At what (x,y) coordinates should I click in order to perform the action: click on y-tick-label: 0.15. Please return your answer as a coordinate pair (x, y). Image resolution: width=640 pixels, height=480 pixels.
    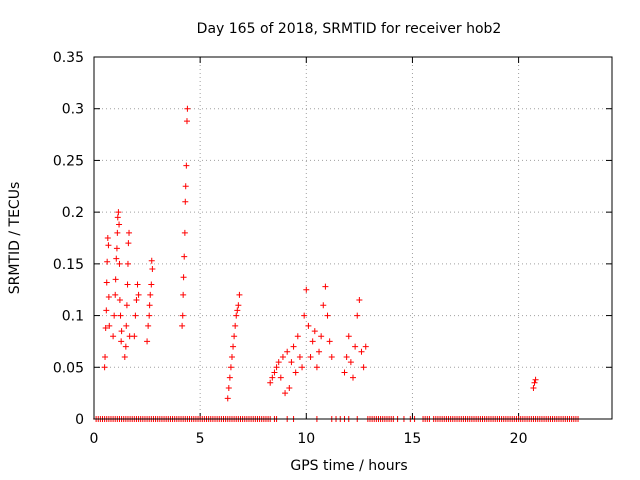
    Looking at the image, I should click on (68, 265).